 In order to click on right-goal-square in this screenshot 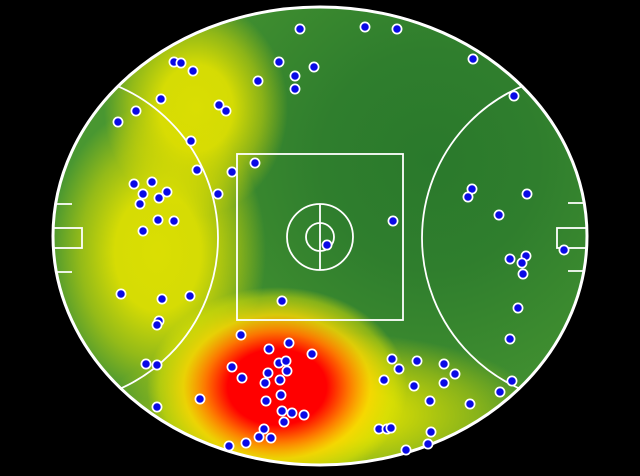, I will do `click(571, 238)`.